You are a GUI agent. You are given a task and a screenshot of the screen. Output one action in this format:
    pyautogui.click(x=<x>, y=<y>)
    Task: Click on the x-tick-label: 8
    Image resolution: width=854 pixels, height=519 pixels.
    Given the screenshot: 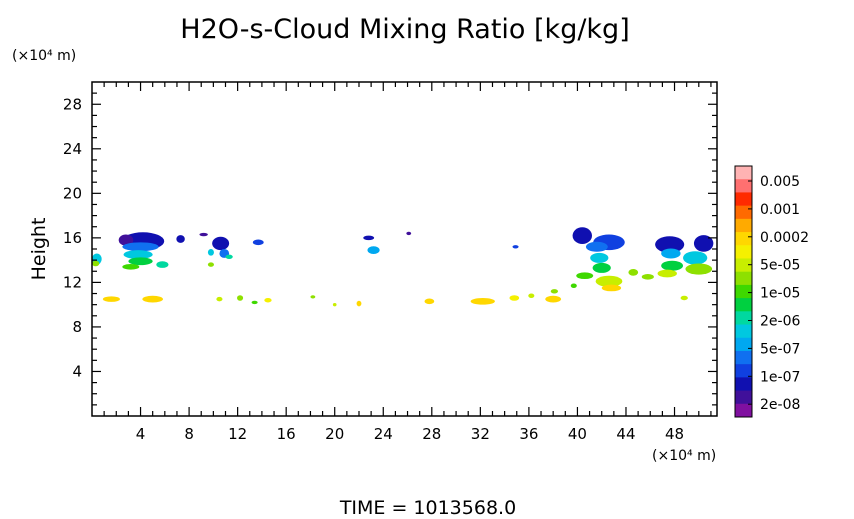 What is the action you would take?
    pyautogui.click(x=189, y=434)
    